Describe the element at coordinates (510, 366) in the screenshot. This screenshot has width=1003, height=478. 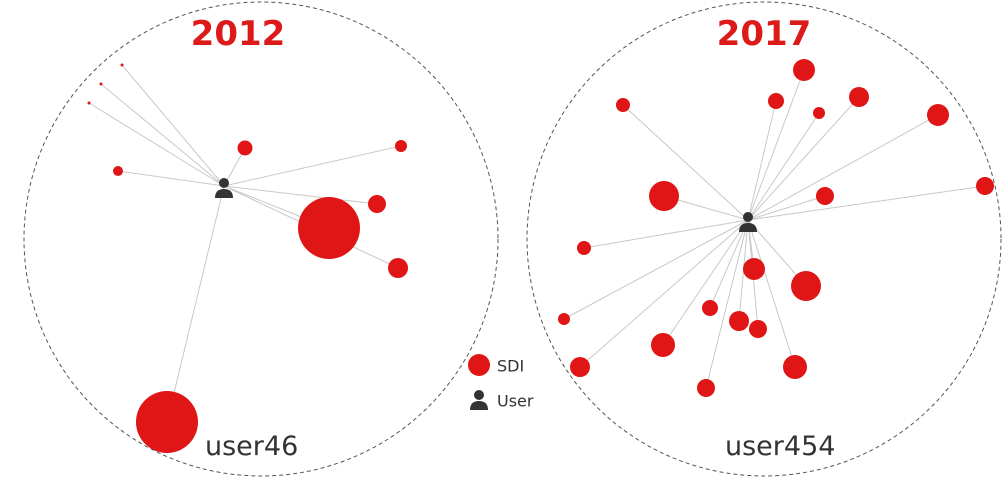
I see `legend-label: SDI` at that location.